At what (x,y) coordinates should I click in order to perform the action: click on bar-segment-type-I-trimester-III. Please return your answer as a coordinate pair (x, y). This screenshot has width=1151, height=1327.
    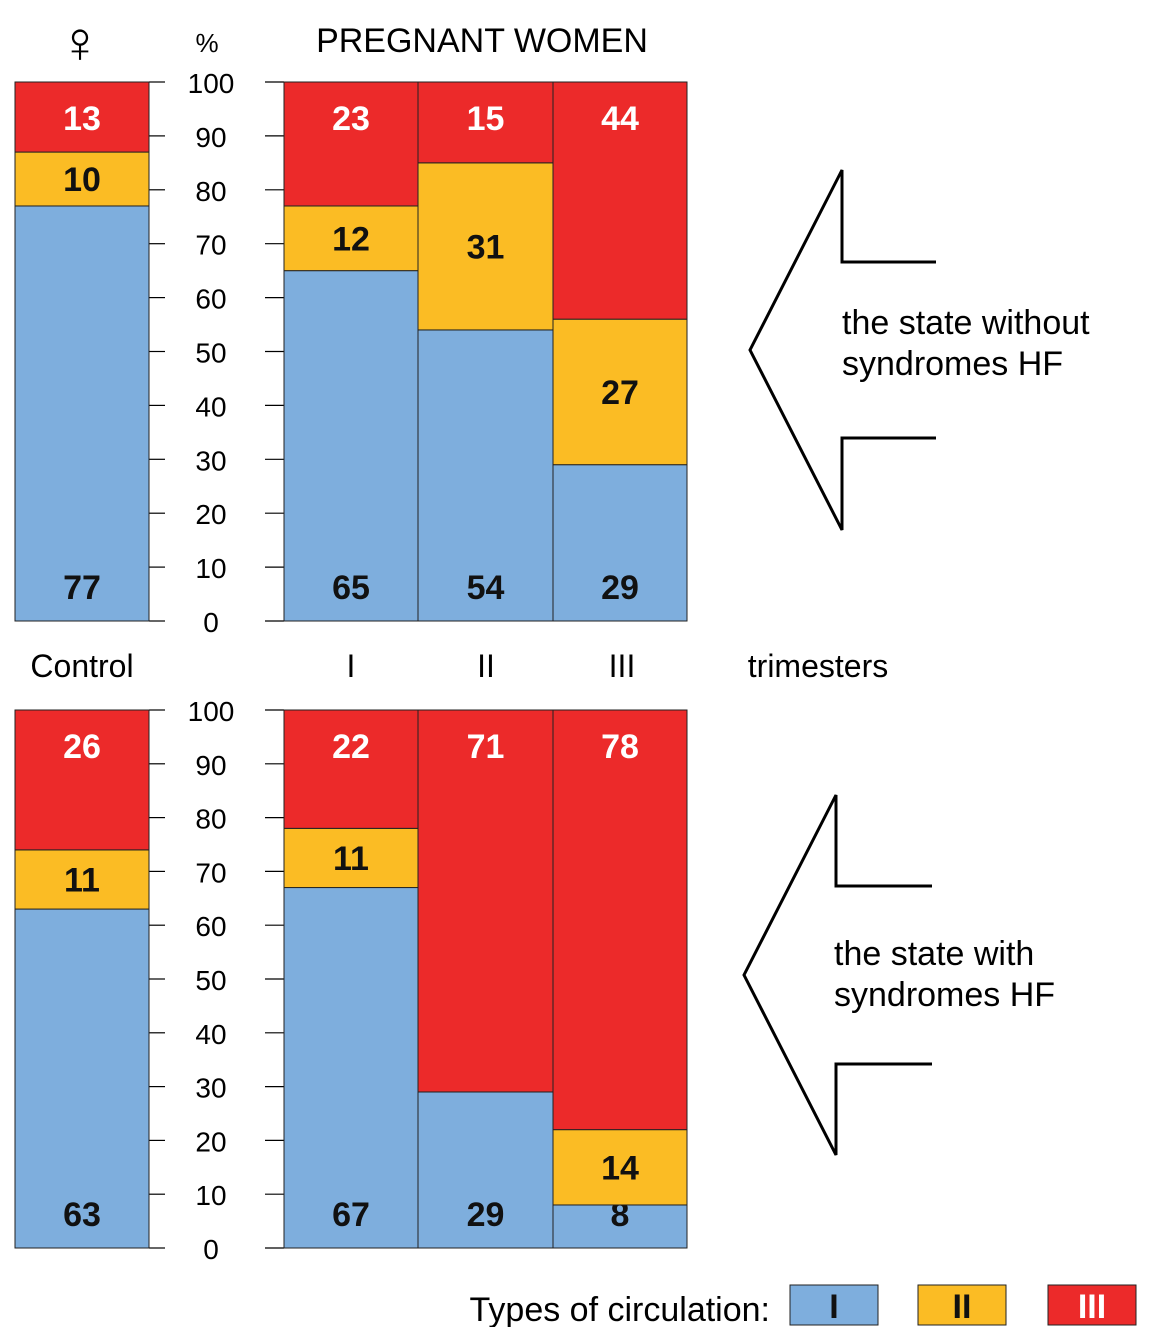
    Looking at the image, I should click on (620, 1226).